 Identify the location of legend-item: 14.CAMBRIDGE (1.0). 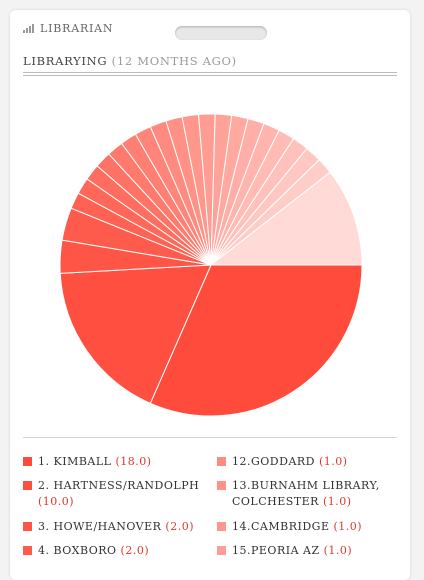
(307, 527).